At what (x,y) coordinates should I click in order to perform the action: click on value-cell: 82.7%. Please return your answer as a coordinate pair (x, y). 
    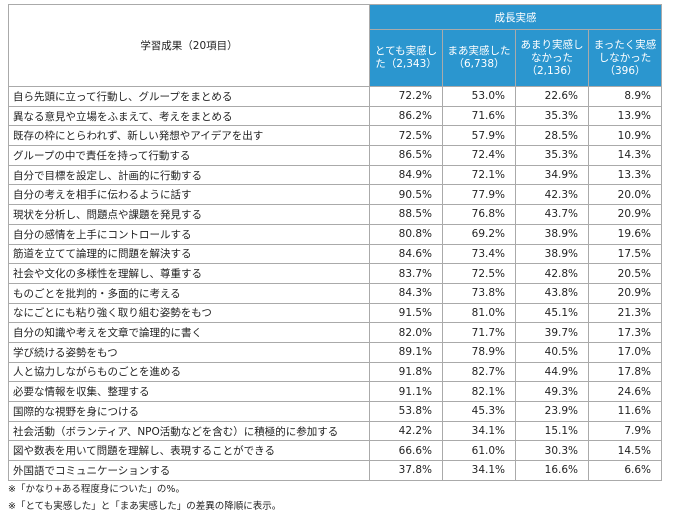
    Looking at the image, I should click on (479, 372).